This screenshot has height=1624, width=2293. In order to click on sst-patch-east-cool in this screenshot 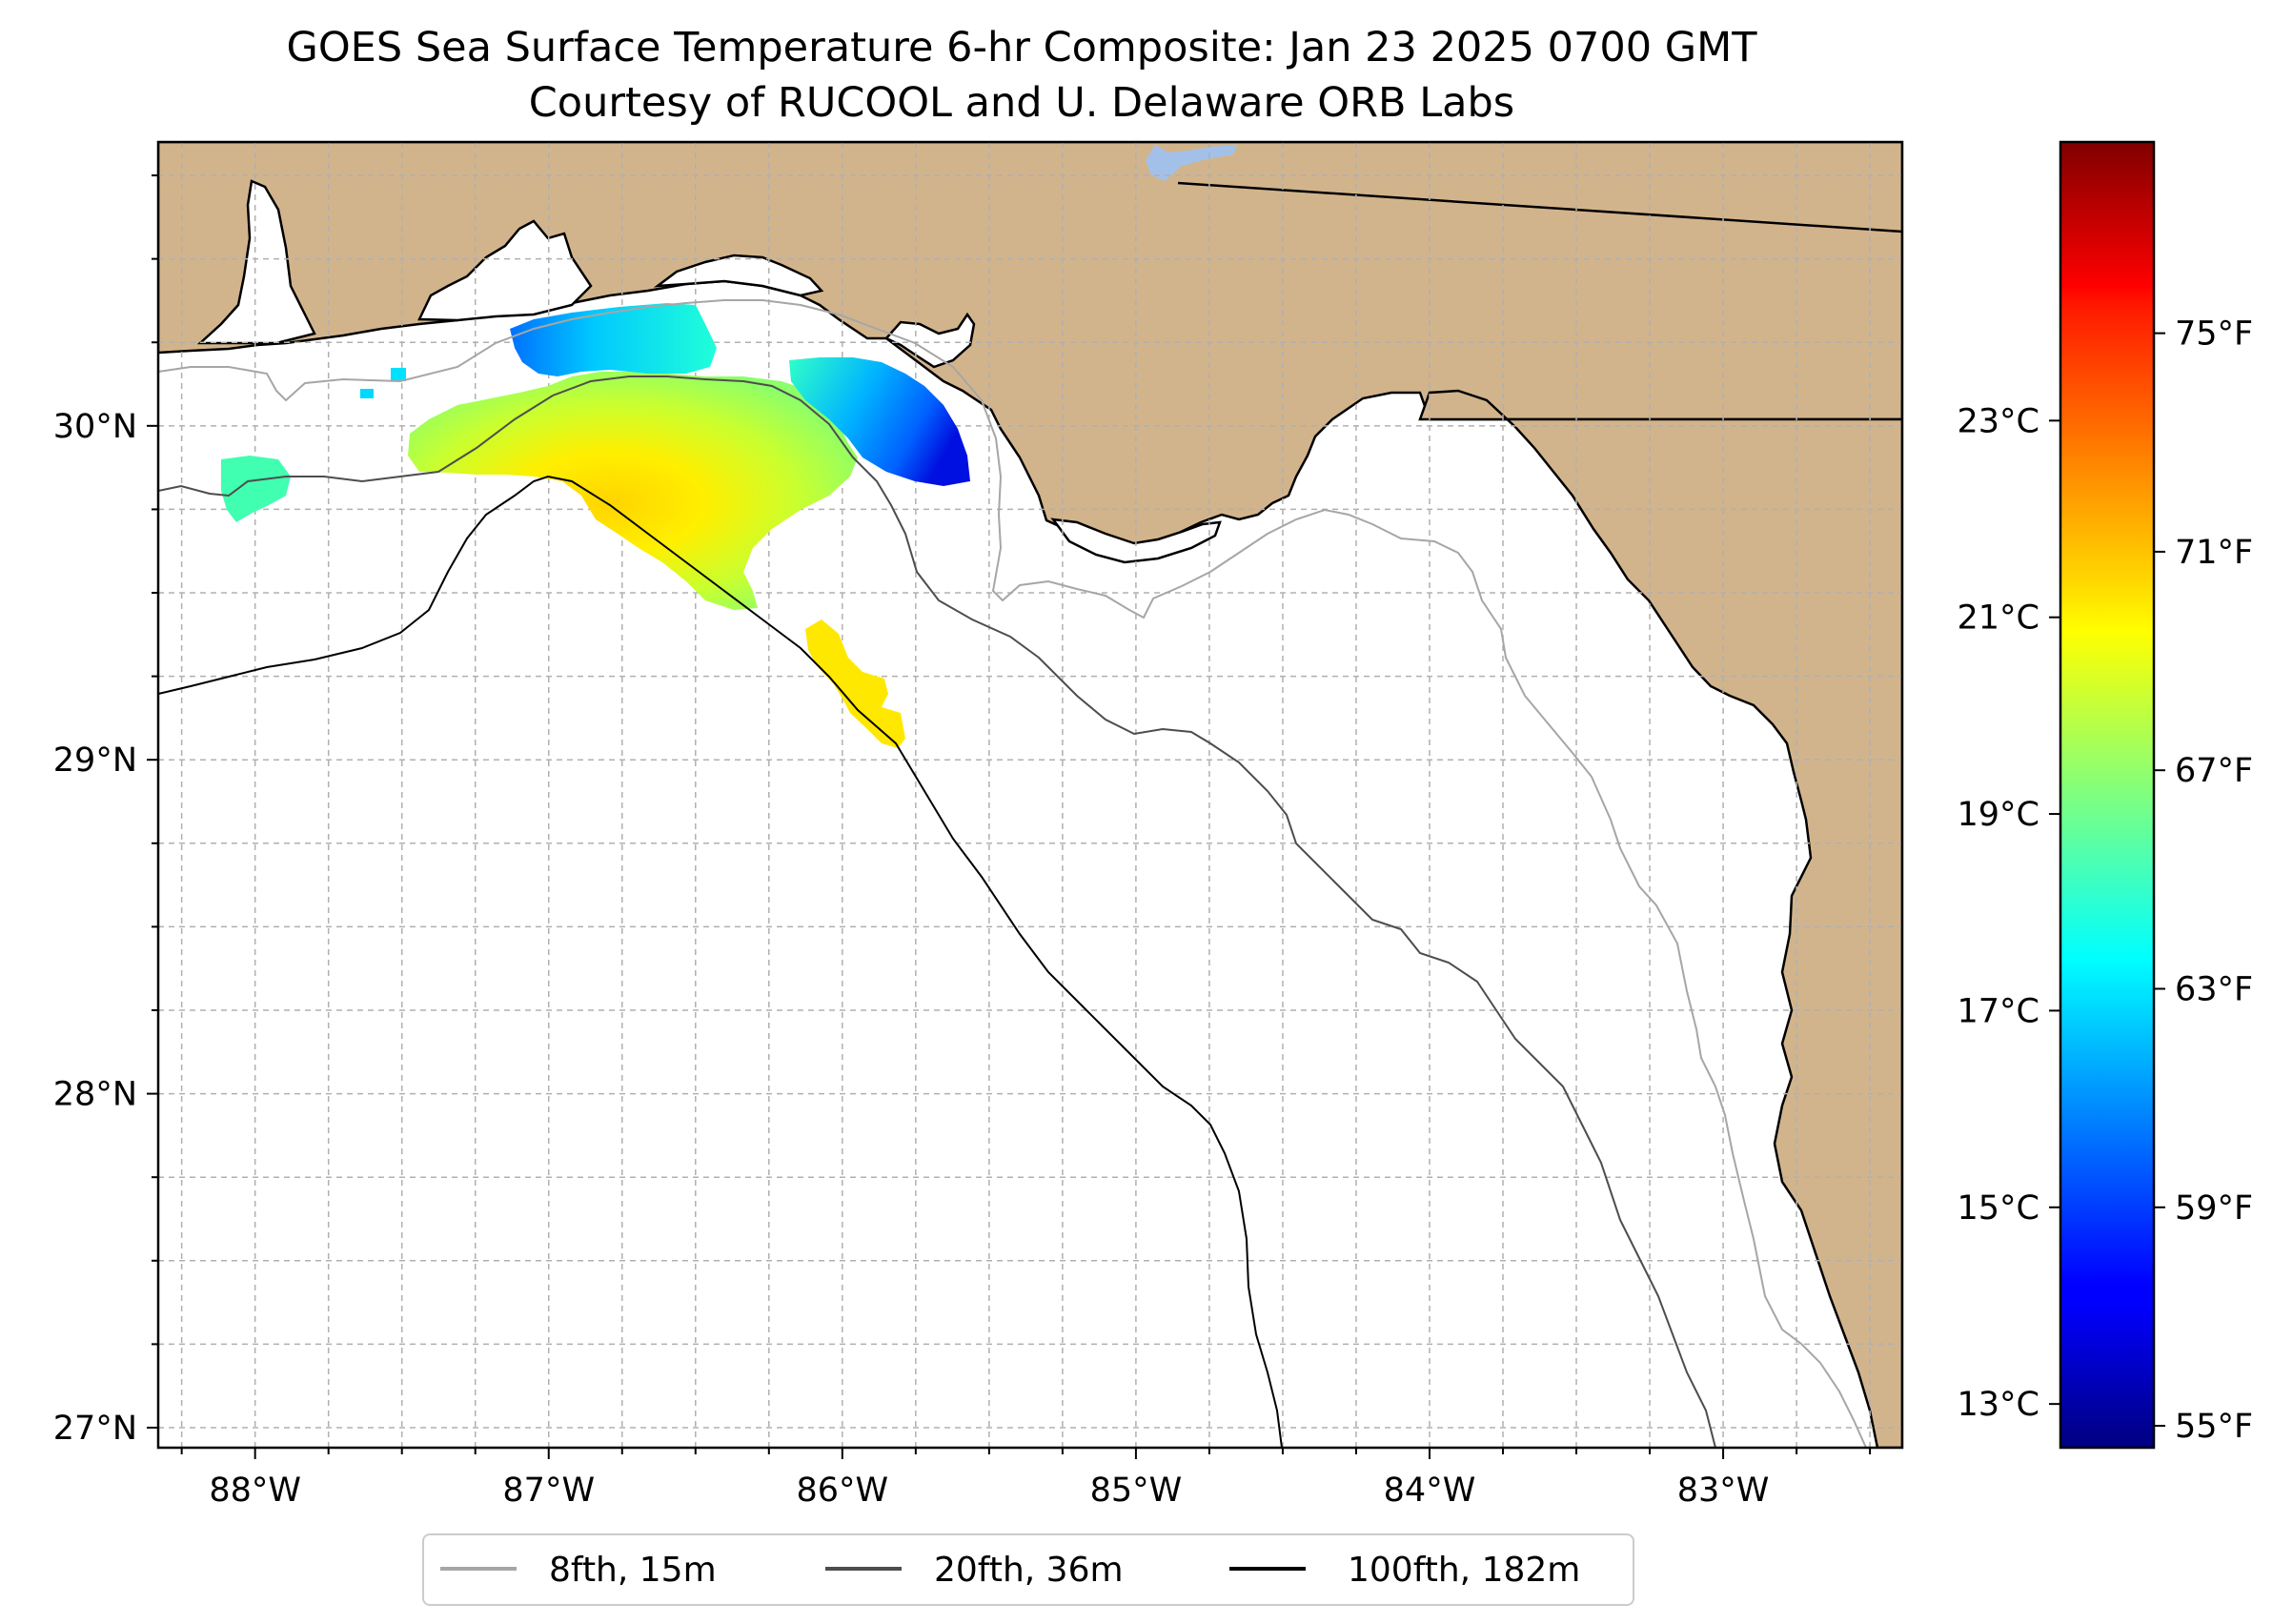, I will do `click(880, 421)`.